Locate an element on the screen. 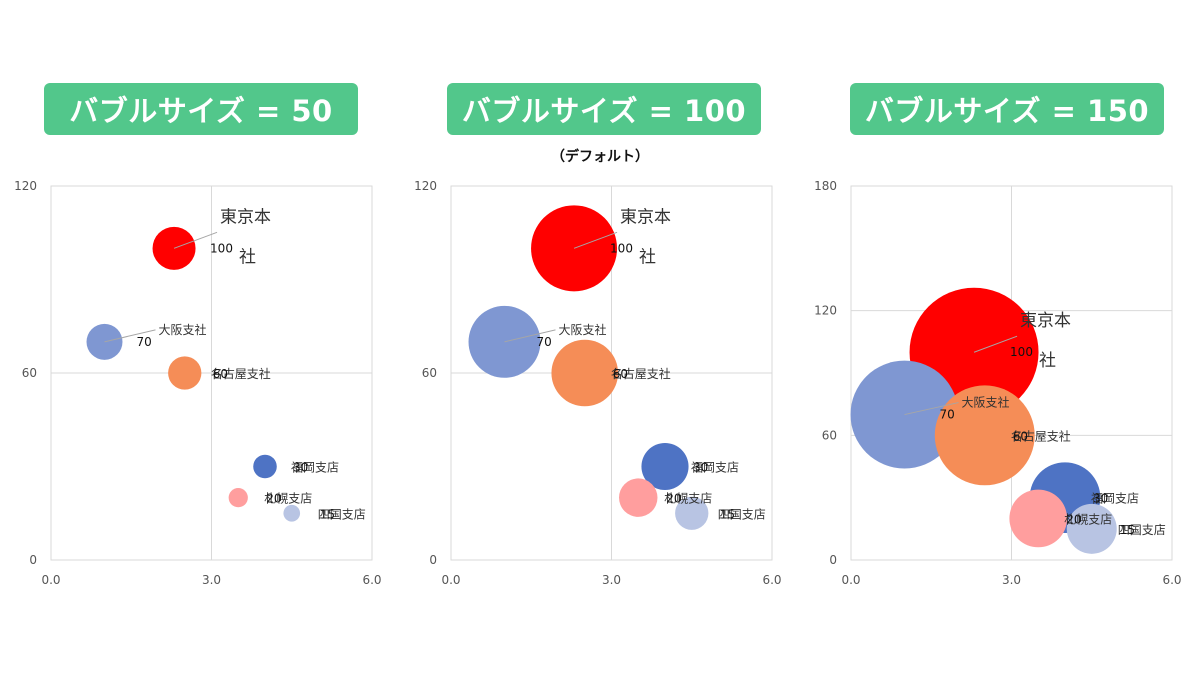 This screenshot has width=1200, height=675. bubble-layer is located at coordinates (588, 367).